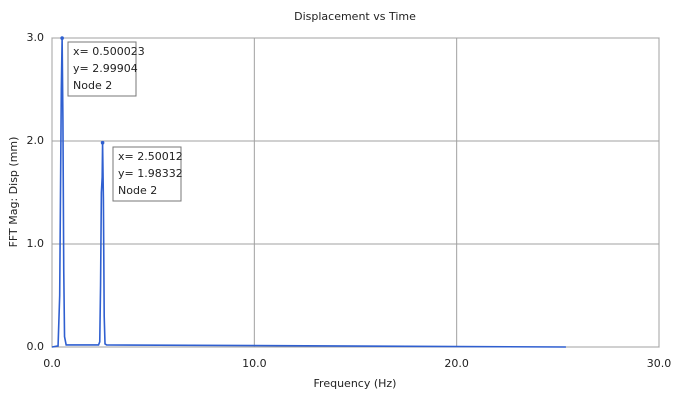  I want to click on annotation-text: y= 1.98332, so click(150, 173).